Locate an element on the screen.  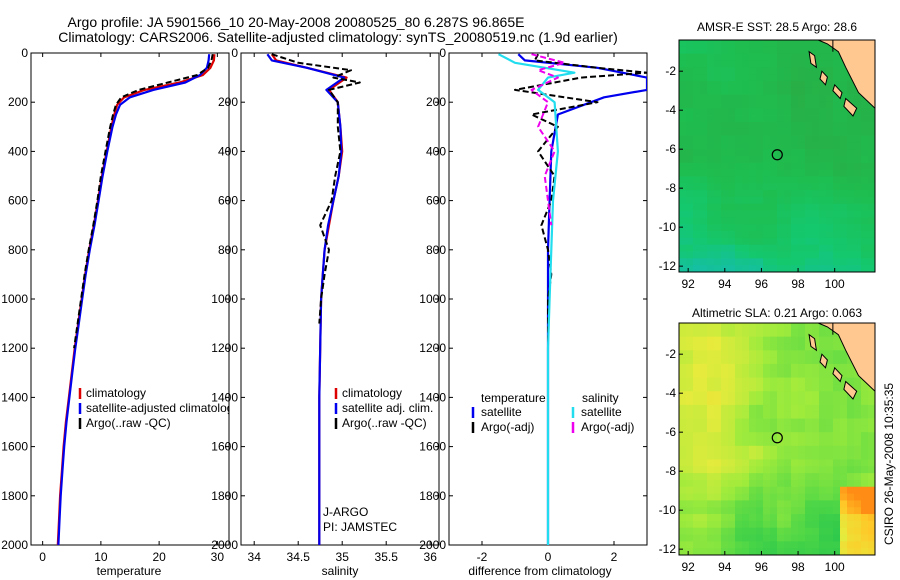
y-tick-label: -2 is located at coordinates (670, 354).